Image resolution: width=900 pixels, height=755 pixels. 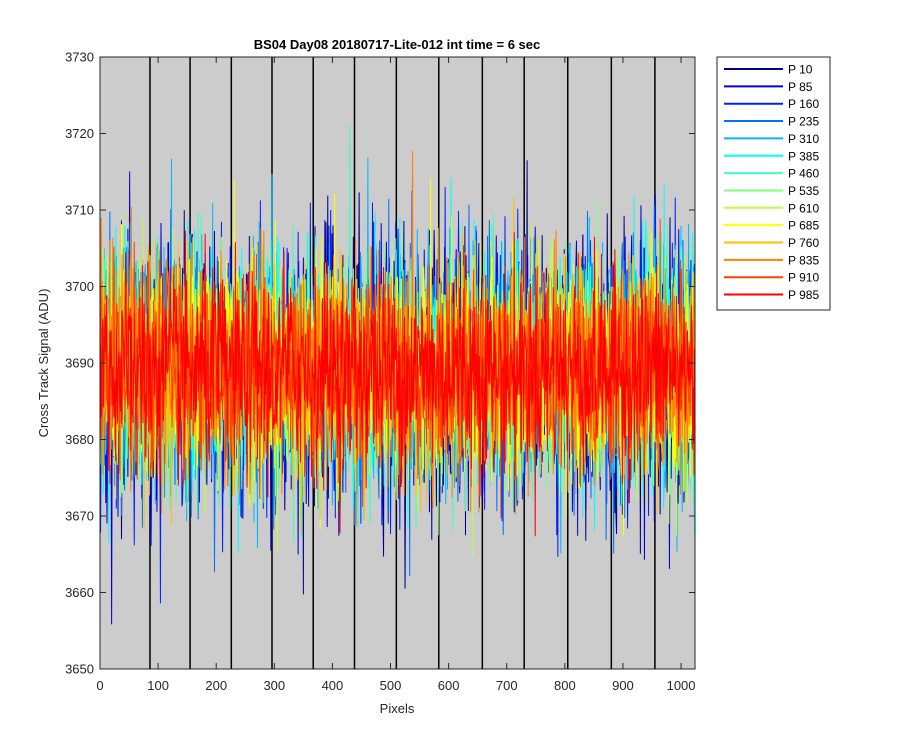 I want to click on x-tick-label: 700, so click(x=507, y=685).